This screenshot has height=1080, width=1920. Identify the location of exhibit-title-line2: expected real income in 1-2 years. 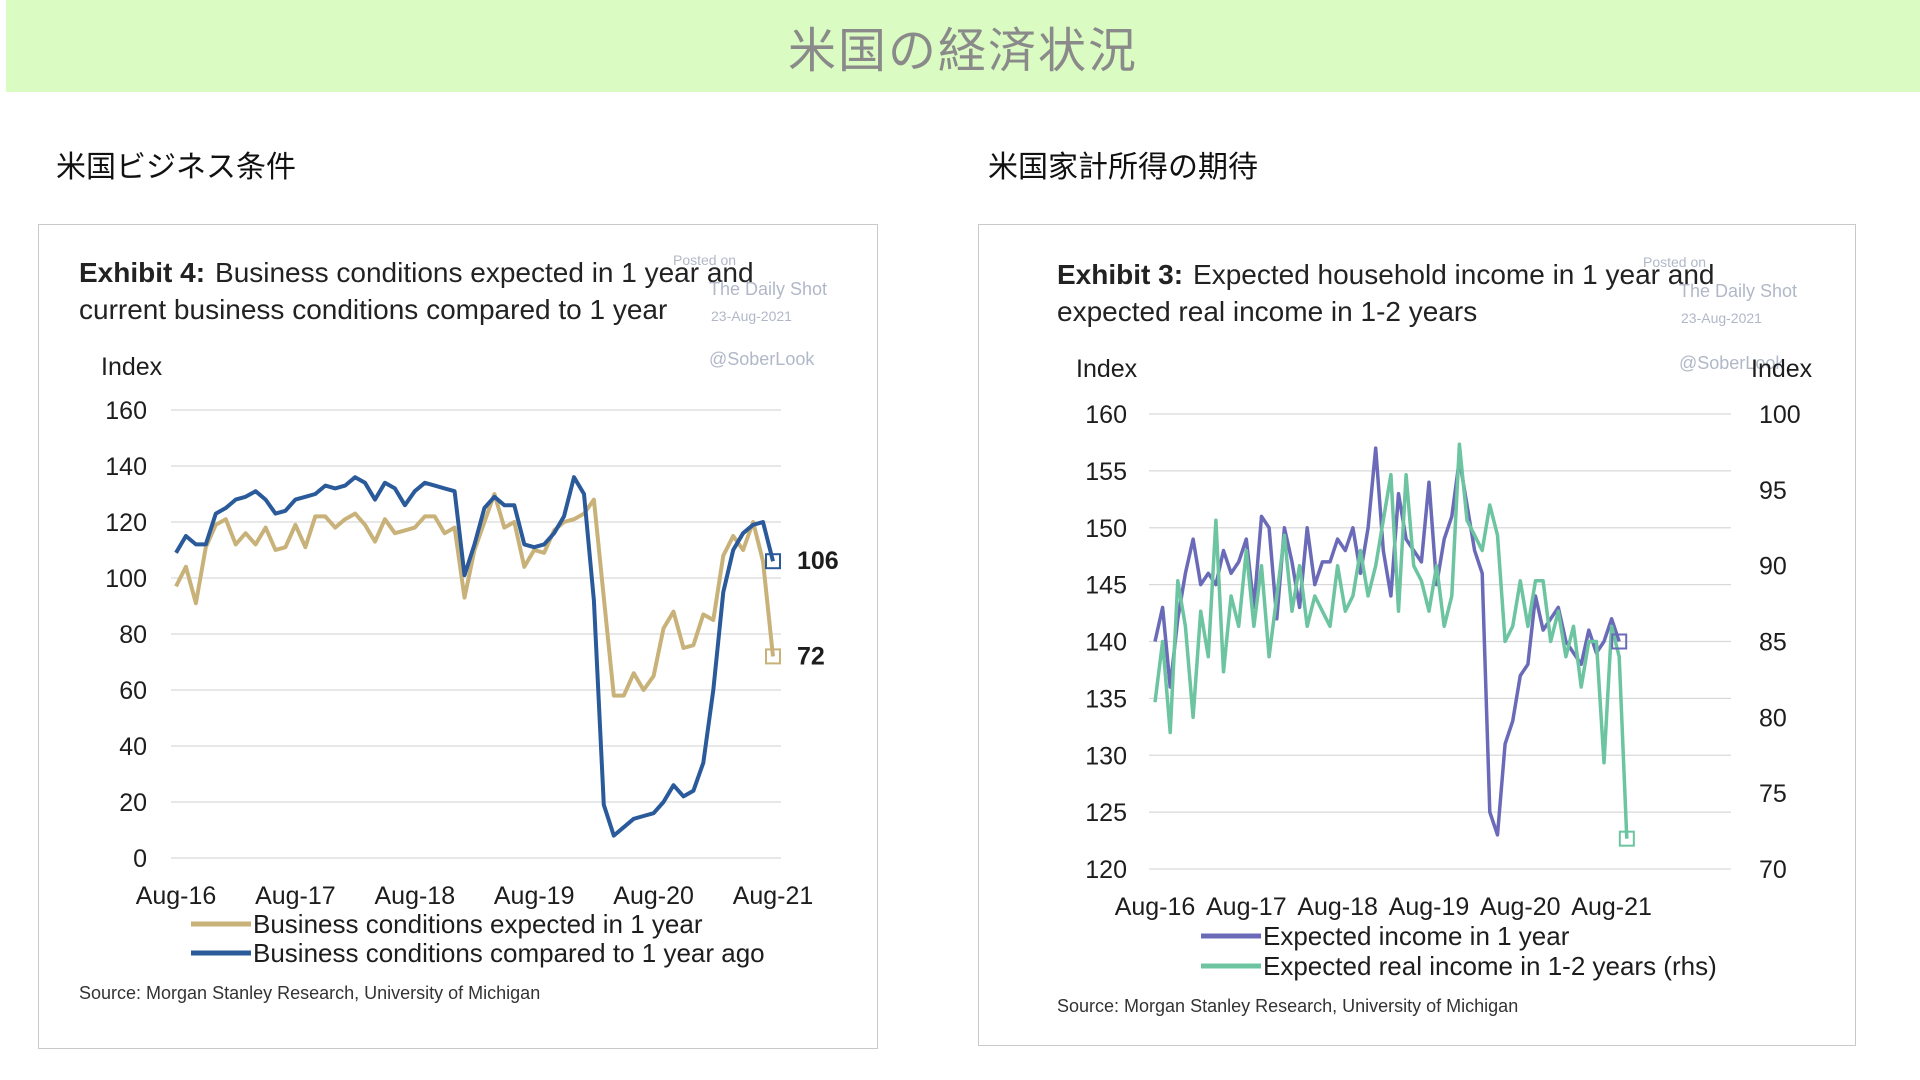
(1267, 311).